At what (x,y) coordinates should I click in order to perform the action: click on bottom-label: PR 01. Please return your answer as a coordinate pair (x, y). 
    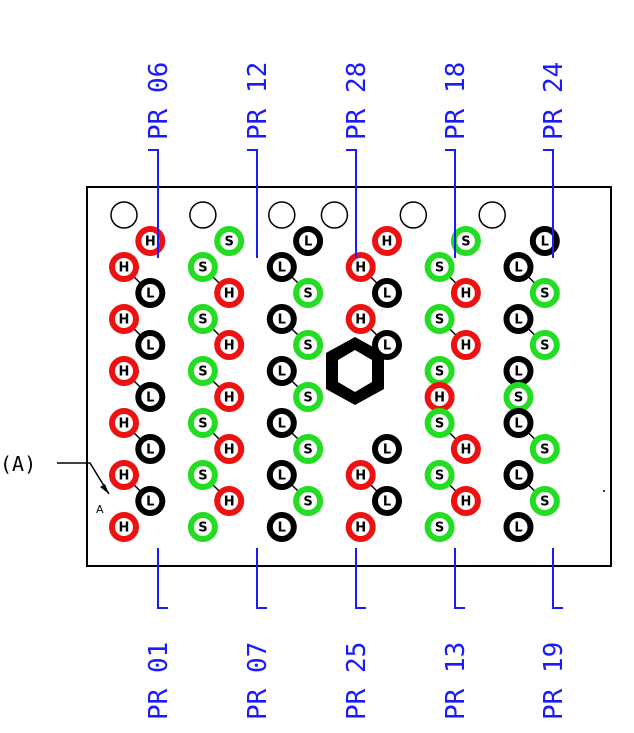
    Looking at the image, I should click on (159, 681).